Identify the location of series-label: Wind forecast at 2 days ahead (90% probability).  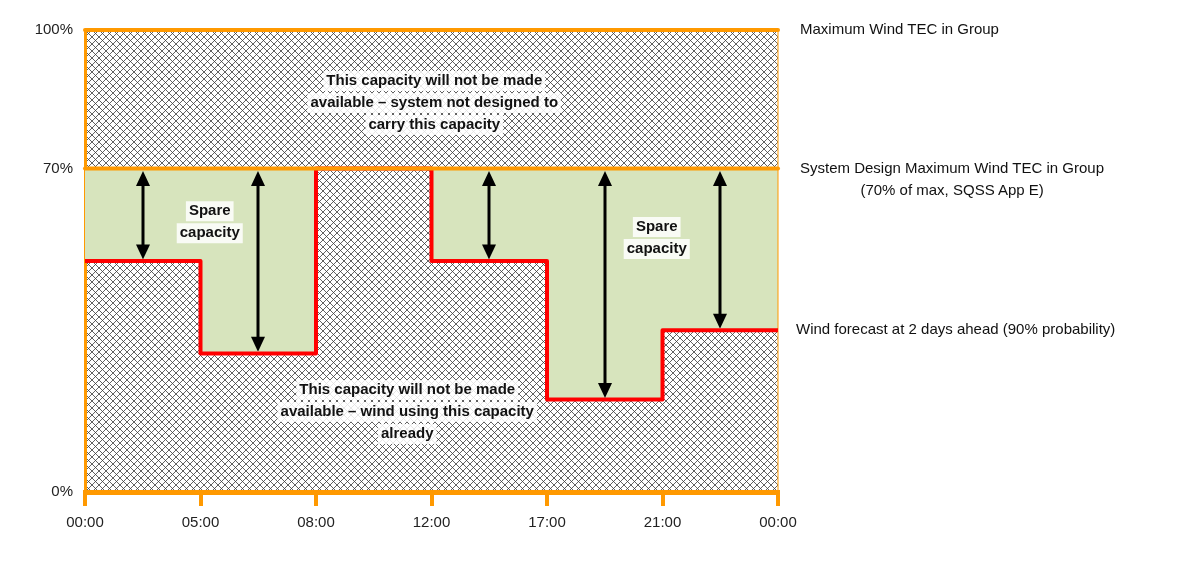
(956, 329).